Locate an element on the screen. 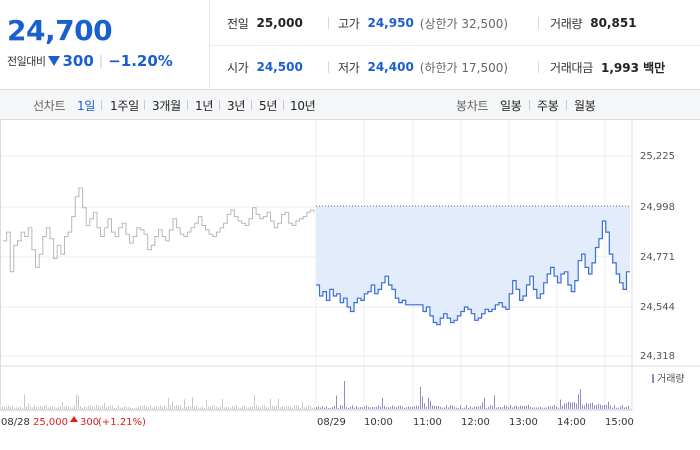 Image resolution: width=700 pixels, height=450 pixels. volume-legend-label: 거래량 is located at coordinates (671, 379).